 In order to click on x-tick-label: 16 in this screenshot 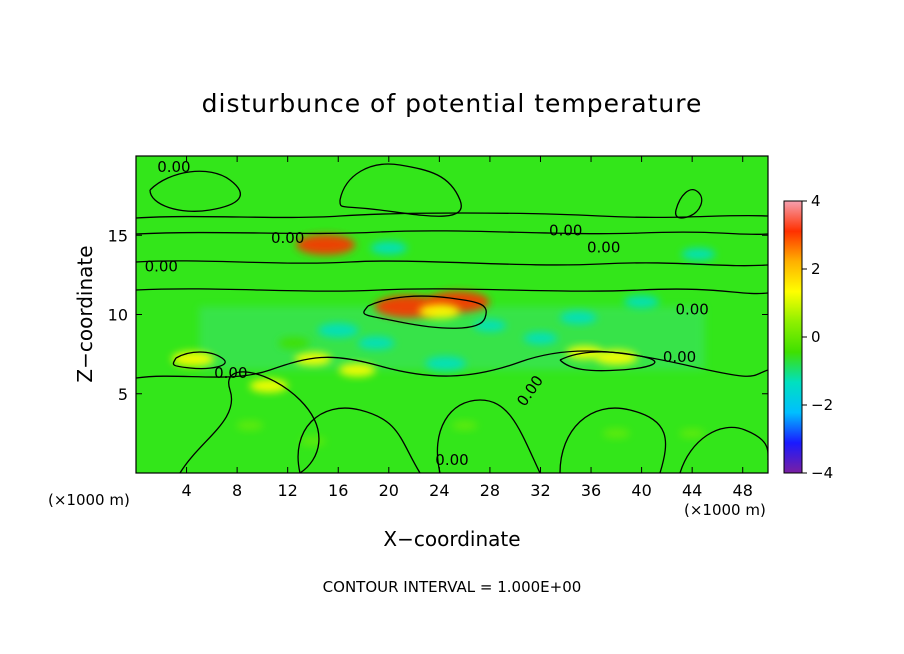, I will do `click(338, 490)`.